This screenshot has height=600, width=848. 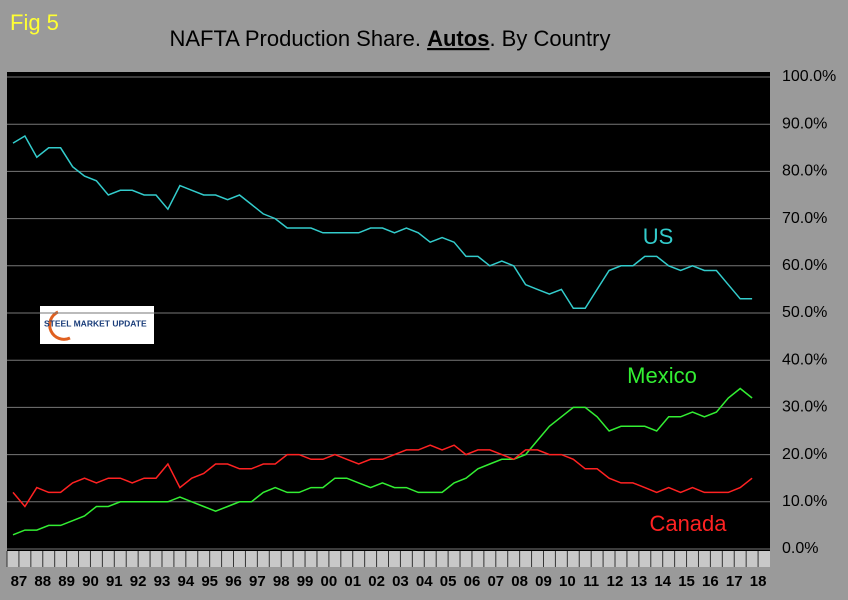 I want to click on x-tick-label: 11, so click(x=591, y=581).